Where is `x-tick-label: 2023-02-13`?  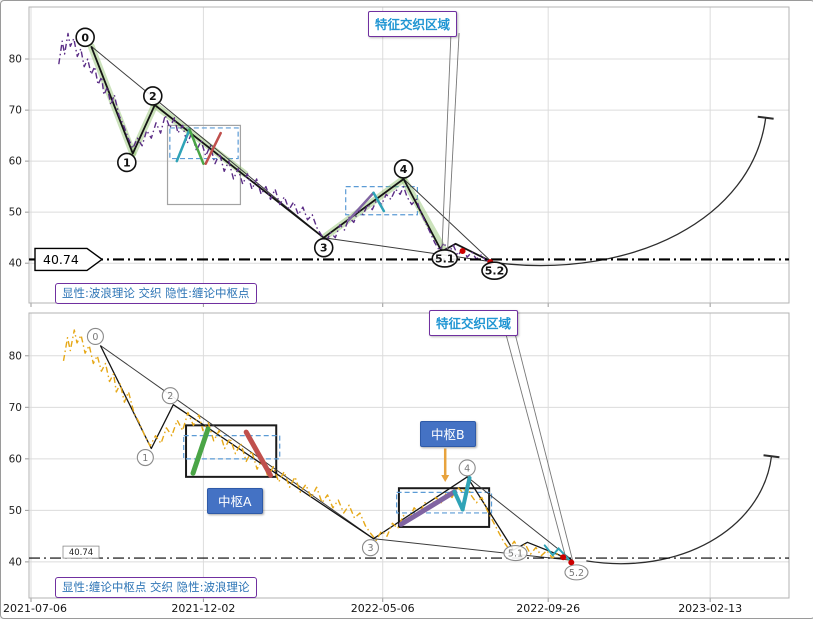
x-tick-label: 2023-02-13 is located at coordinates (710, 608).